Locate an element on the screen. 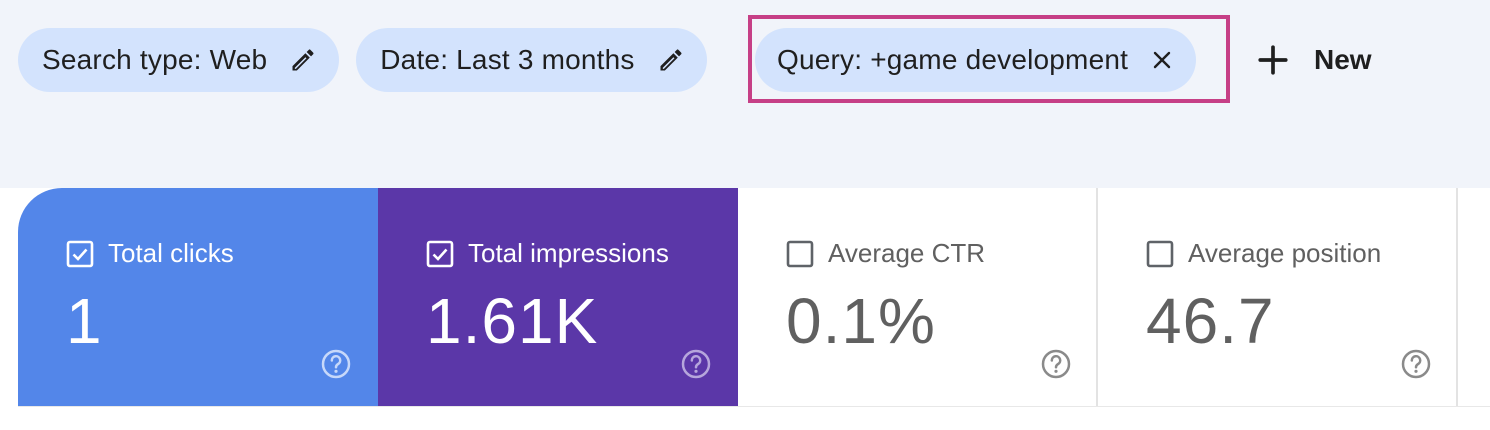 This screenshot has height=430, width=1490. date-filter-label: Date: Last 3 months is located at coordinates (507, 59).